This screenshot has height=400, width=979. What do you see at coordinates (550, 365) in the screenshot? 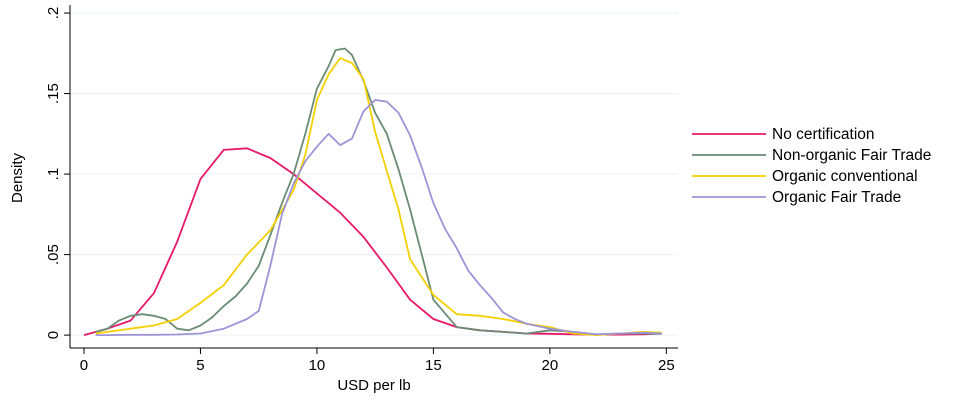
I see `x-tick-label-4: 20` at bounding box center [550, 365].